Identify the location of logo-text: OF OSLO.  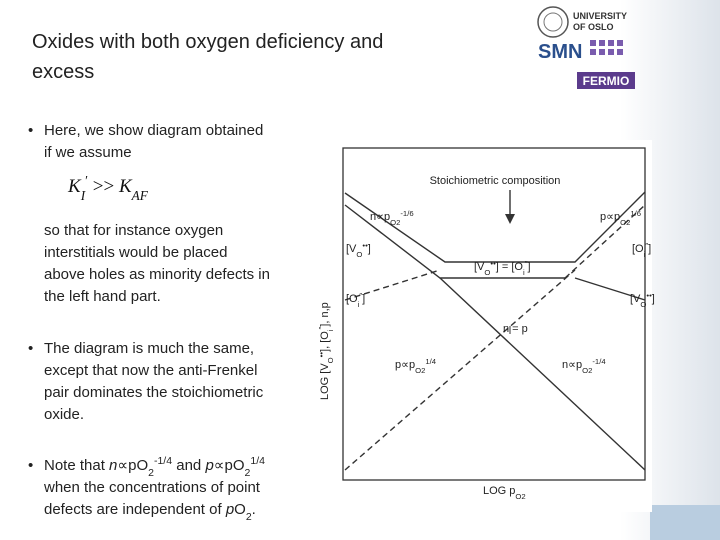
(593, 27).